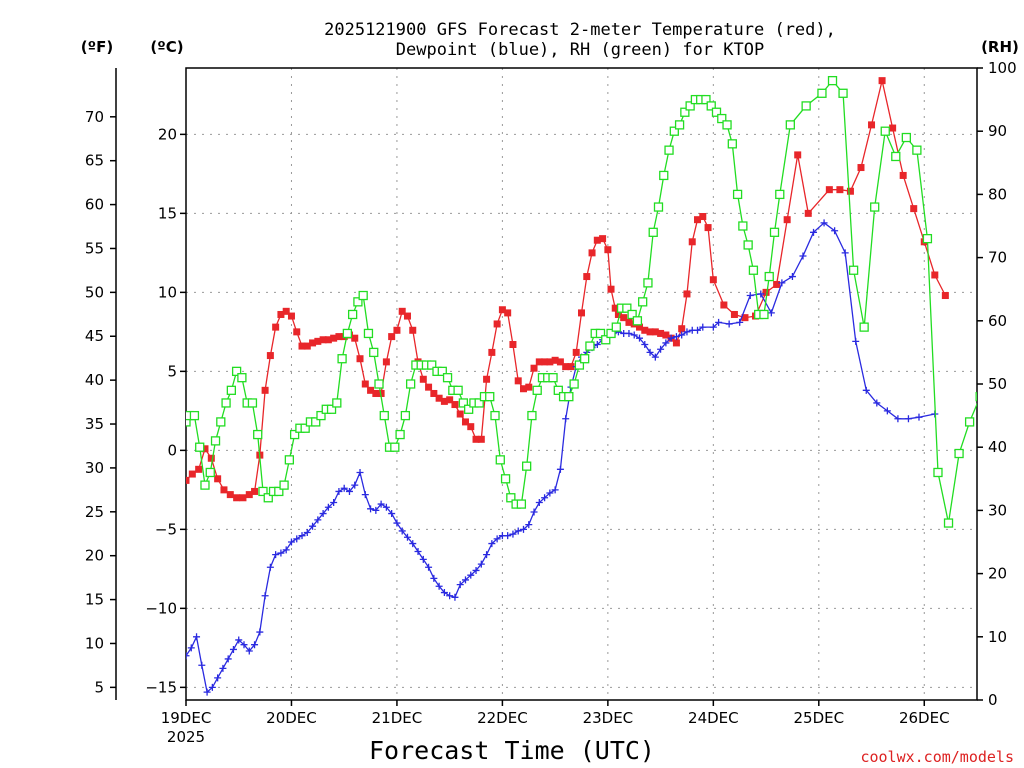 This screenshot has width=1024, height=768. I want to click on rh-tick-label: 50, so click(997, 384).